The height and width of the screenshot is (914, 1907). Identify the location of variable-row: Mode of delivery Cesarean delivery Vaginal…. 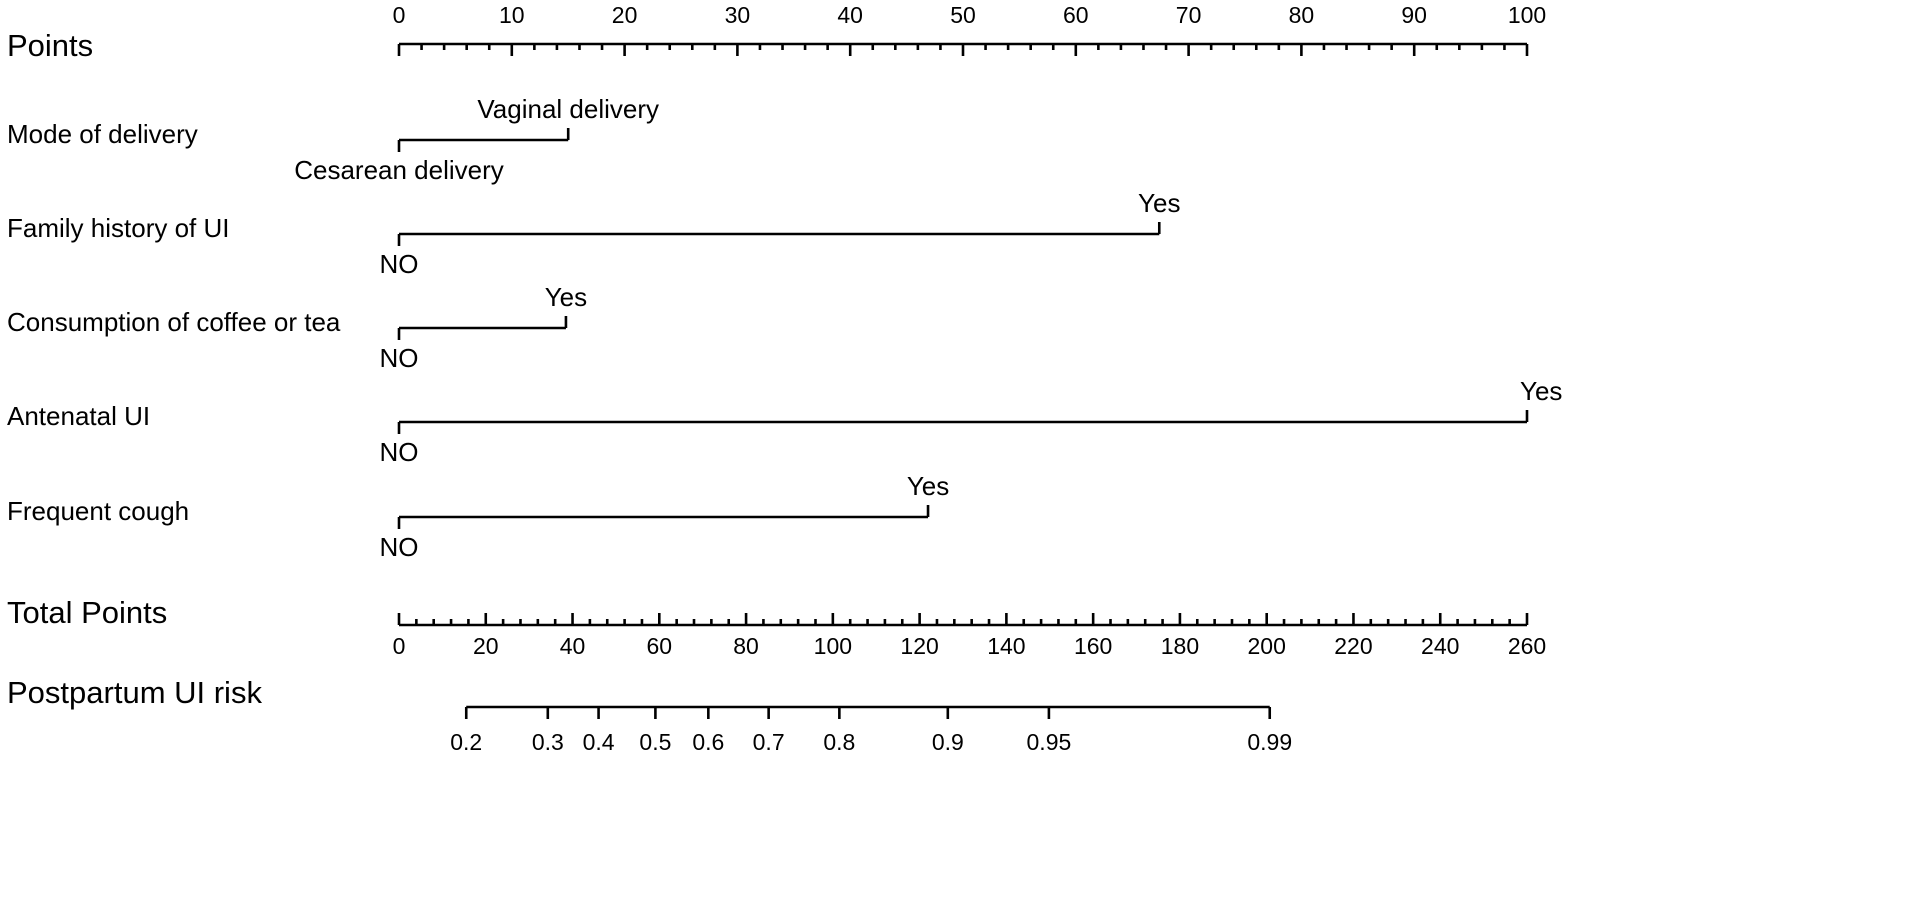
(333, 139).